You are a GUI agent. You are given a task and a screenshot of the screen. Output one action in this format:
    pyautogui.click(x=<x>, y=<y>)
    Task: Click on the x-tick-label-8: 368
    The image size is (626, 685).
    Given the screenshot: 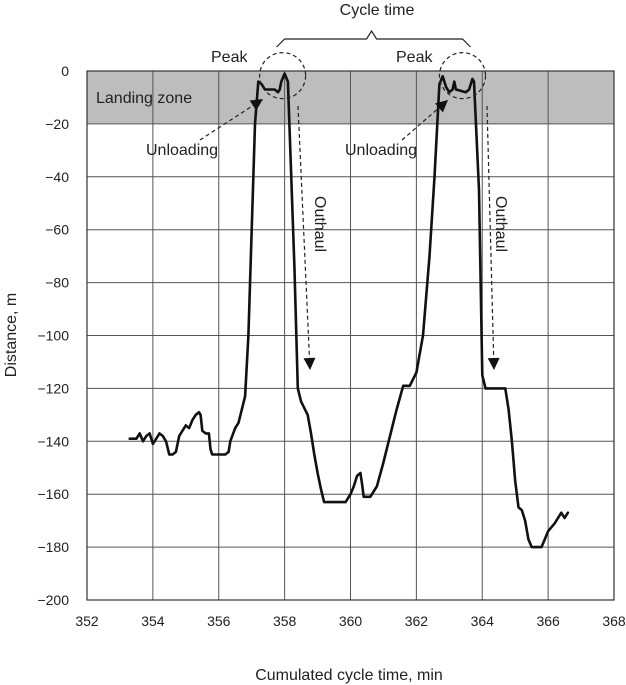 What is the action you would take?
    pyautogui.click(x=614, y=621)
    